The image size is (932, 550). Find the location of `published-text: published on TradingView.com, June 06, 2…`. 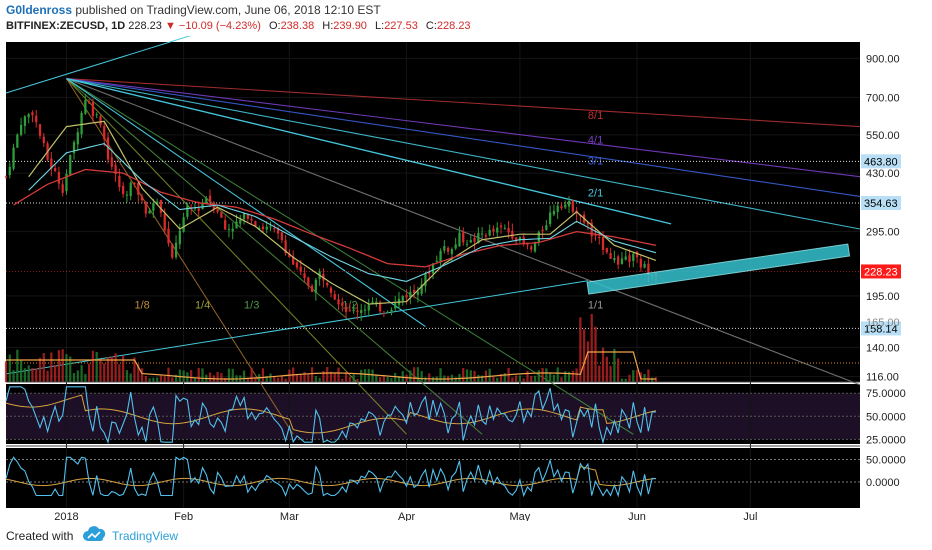

published-text: published on TradingView.com, June 06, 2… is located at coordinates (228, 10).